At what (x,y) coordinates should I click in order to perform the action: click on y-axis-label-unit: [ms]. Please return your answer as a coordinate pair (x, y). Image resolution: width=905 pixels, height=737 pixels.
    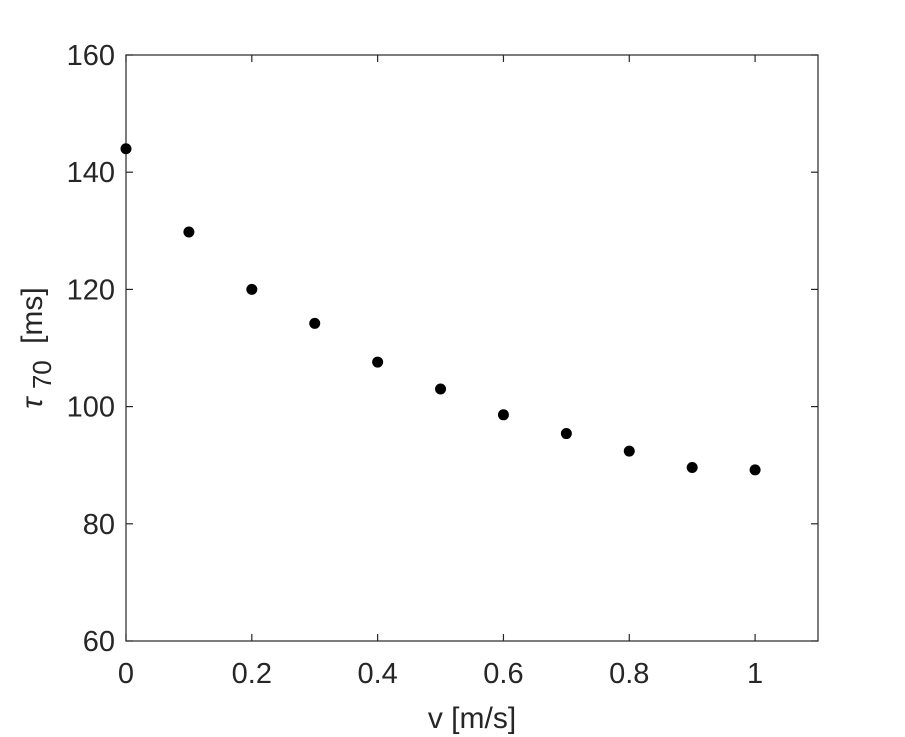
    Looking at the image, I should click on (32, 315).